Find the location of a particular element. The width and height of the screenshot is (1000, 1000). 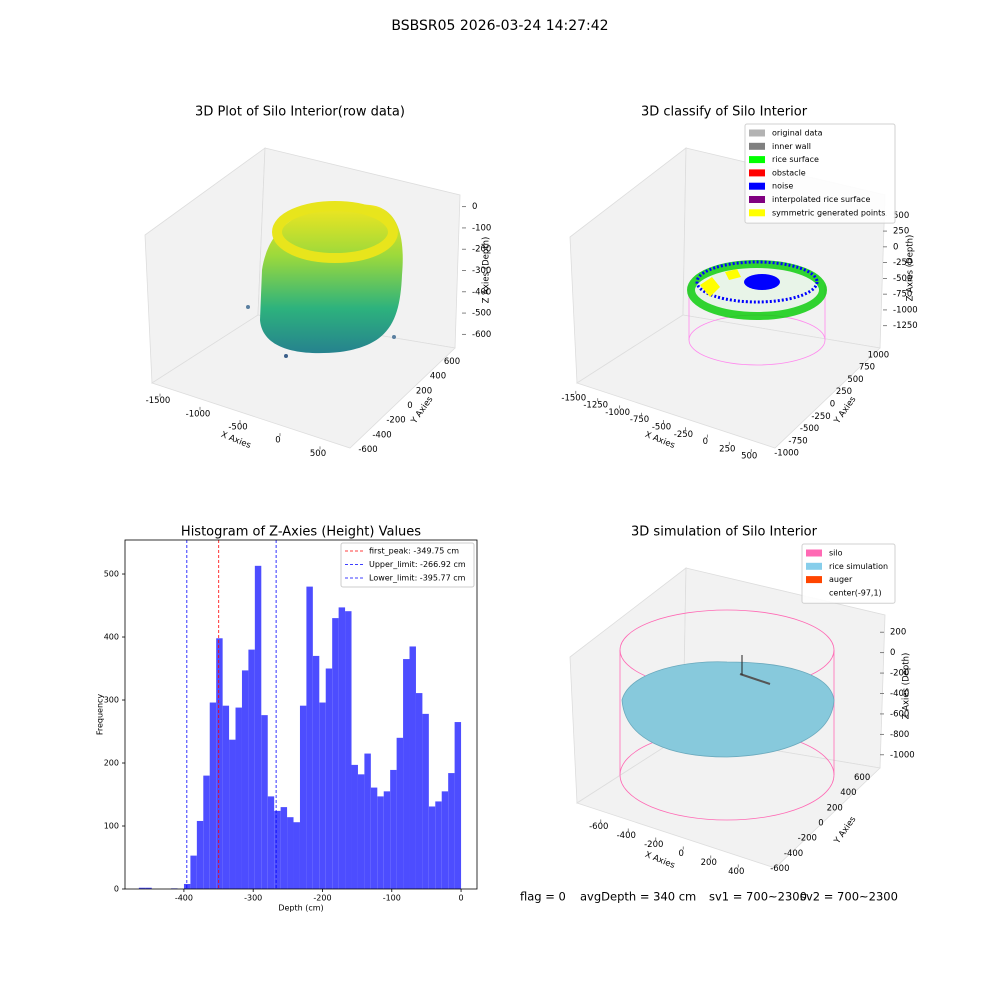

y-tick-label: 1000 is located at coordinates (879, 355).